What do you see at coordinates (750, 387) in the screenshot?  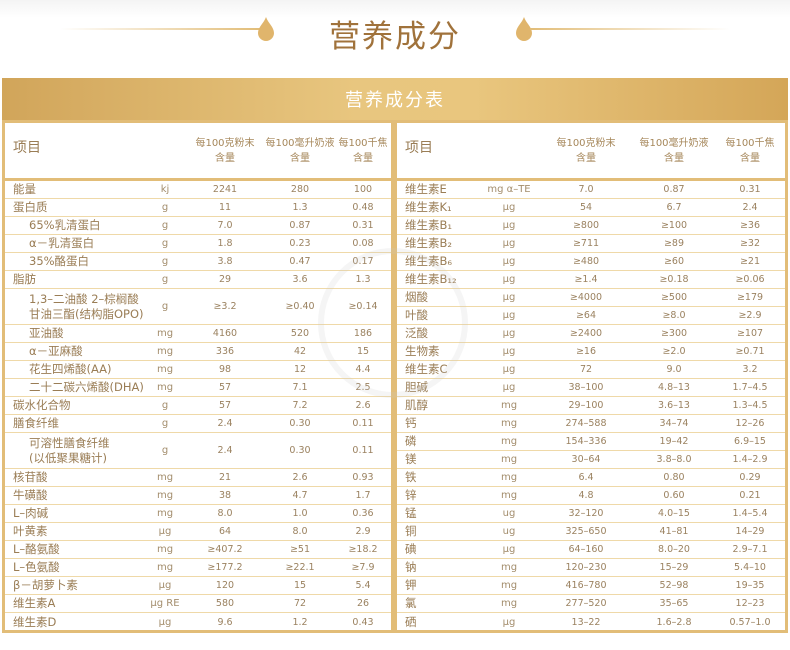 I see `value-per-100kj: 1.7–4.5` at bounding box center [750, 387].